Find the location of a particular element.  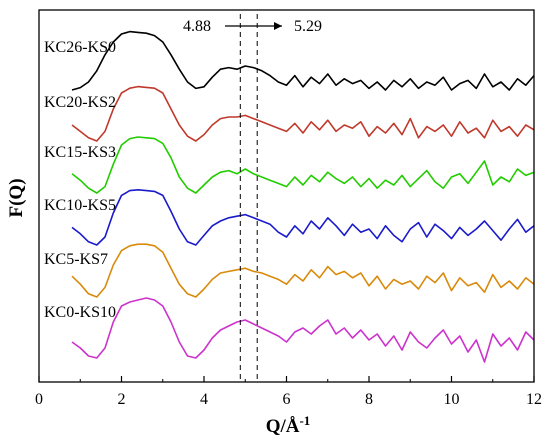

series-line-kc5-ks7 is located at coordinates (303, 270).